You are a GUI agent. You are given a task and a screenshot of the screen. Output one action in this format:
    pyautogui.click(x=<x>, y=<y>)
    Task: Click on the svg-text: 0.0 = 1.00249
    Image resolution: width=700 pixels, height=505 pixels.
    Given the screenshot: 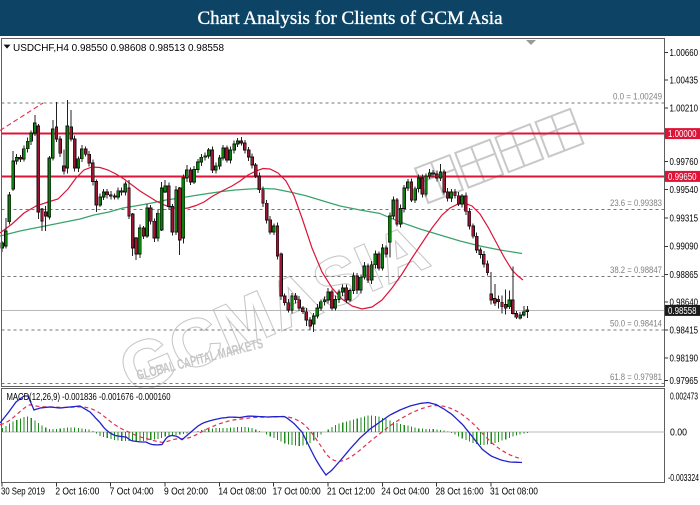 What is the action you would take?
    pyautogui.click(x=637, y=97)
    